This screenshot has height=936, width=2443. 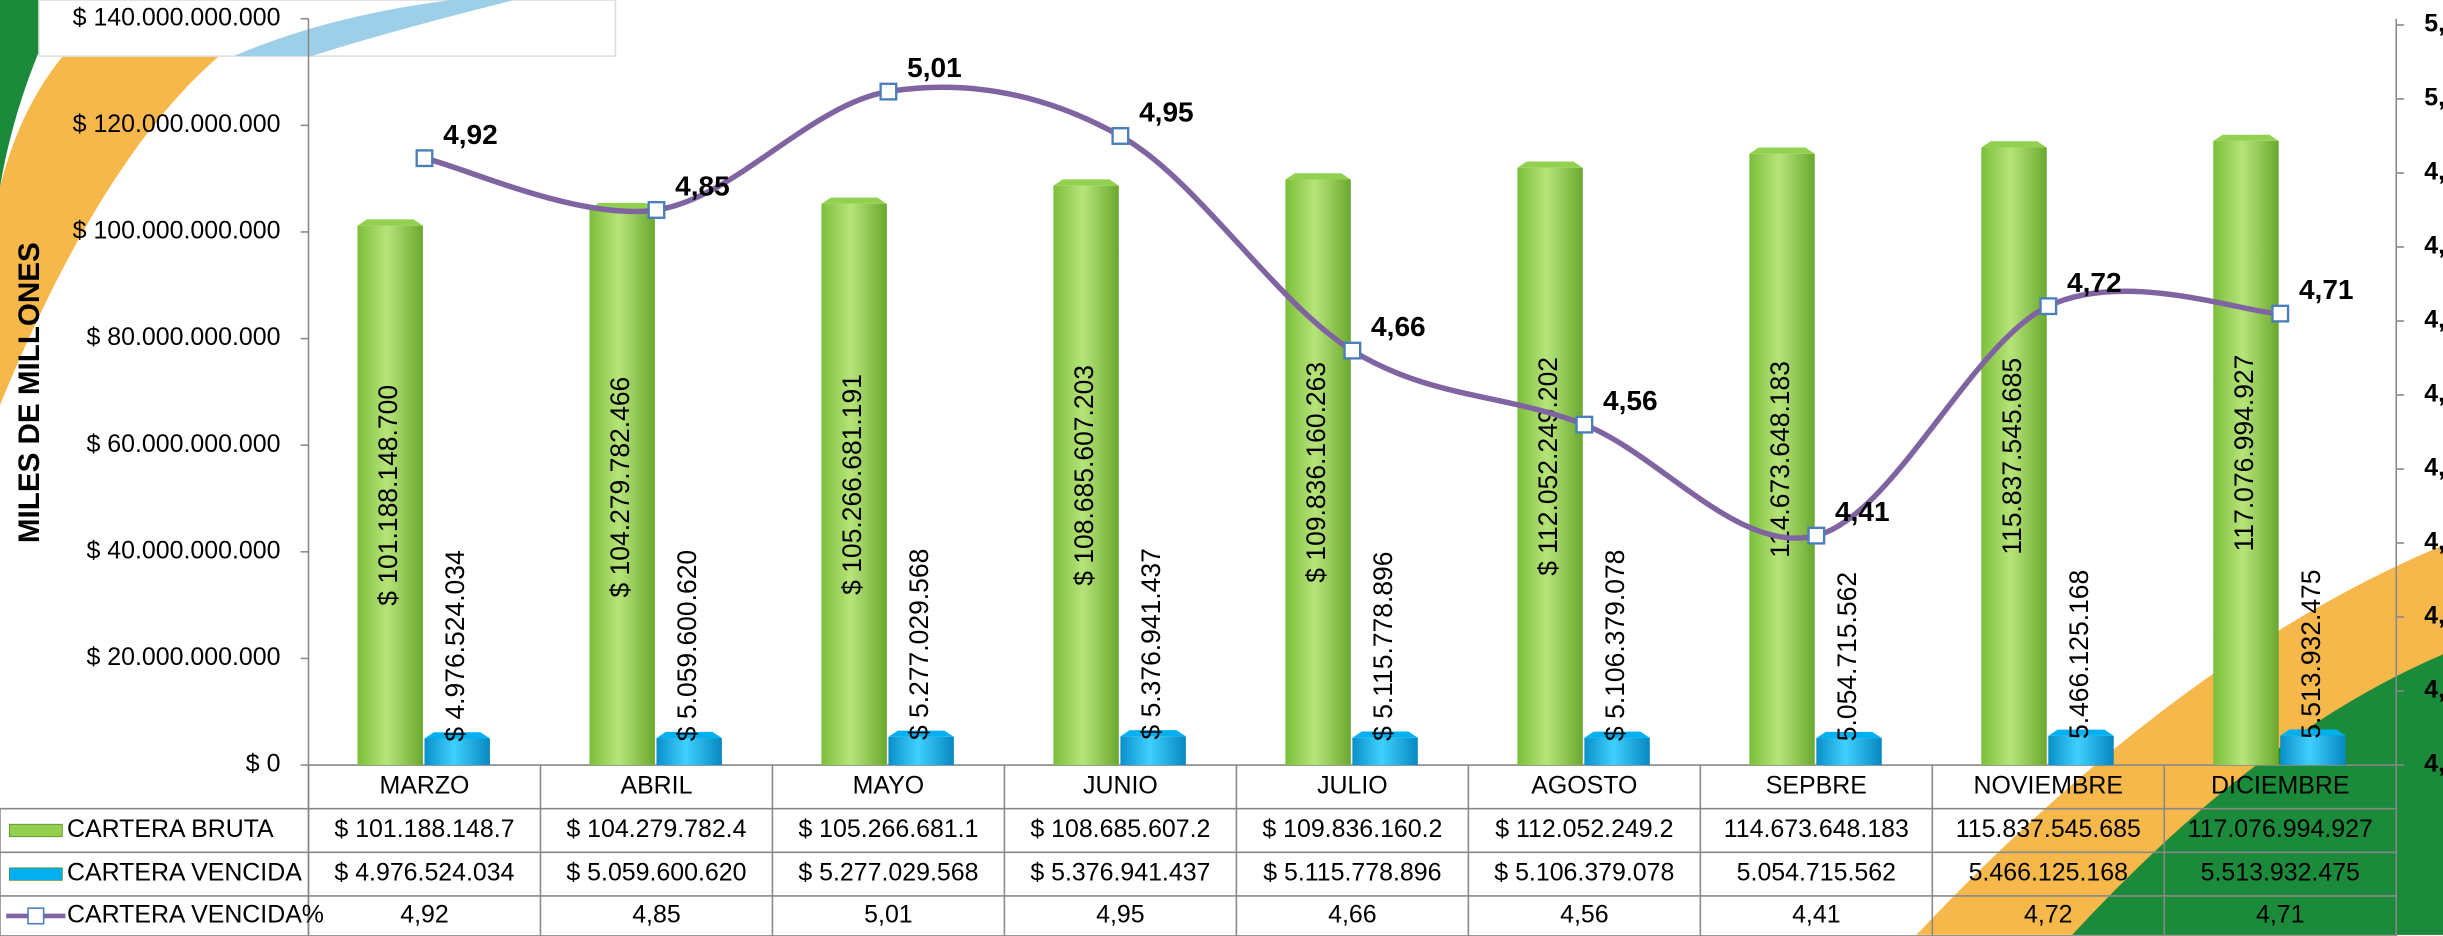 What do you see at coordinates (687, 645) in the screenshot?
I see `bar-value-label: $ 5.059.600.620` at bounding box center [687, 645].